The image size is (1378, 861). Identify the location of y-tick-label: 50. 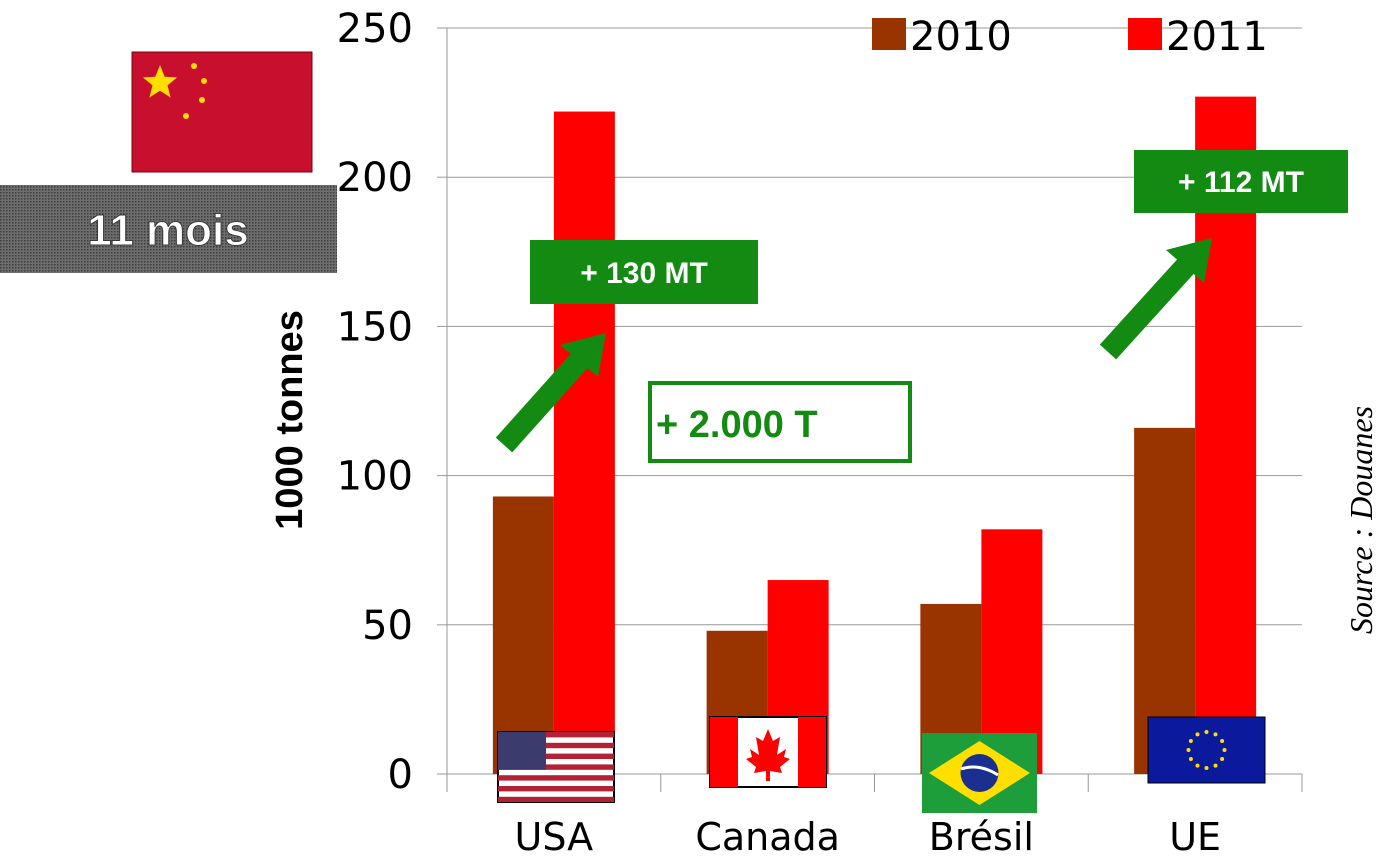
(387, 626).